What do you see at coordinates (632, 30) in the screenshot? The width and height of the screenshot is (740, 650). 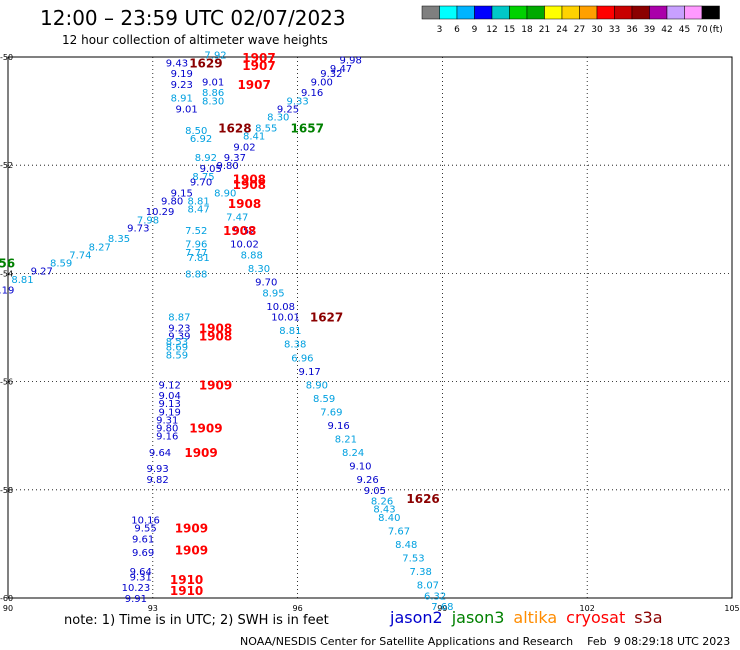 I see `colorbar-label: 36` at bounding box center [632, 30].